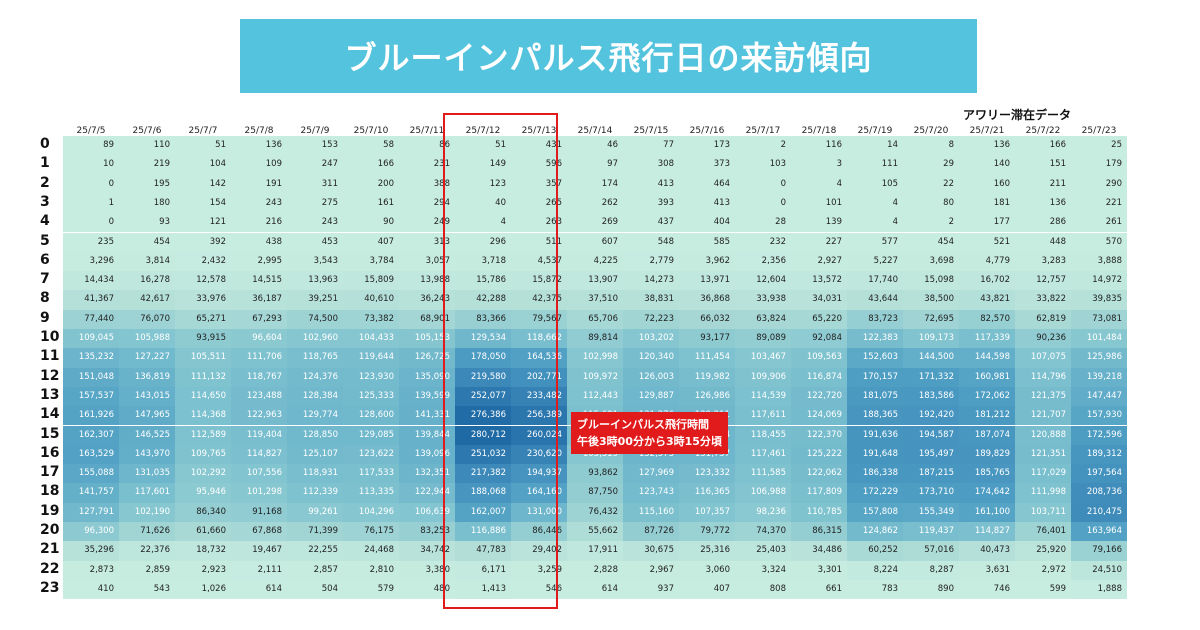 The image size is (1200, 630). I want to click on heatmap-cell: 132,351, so click(427, 474).